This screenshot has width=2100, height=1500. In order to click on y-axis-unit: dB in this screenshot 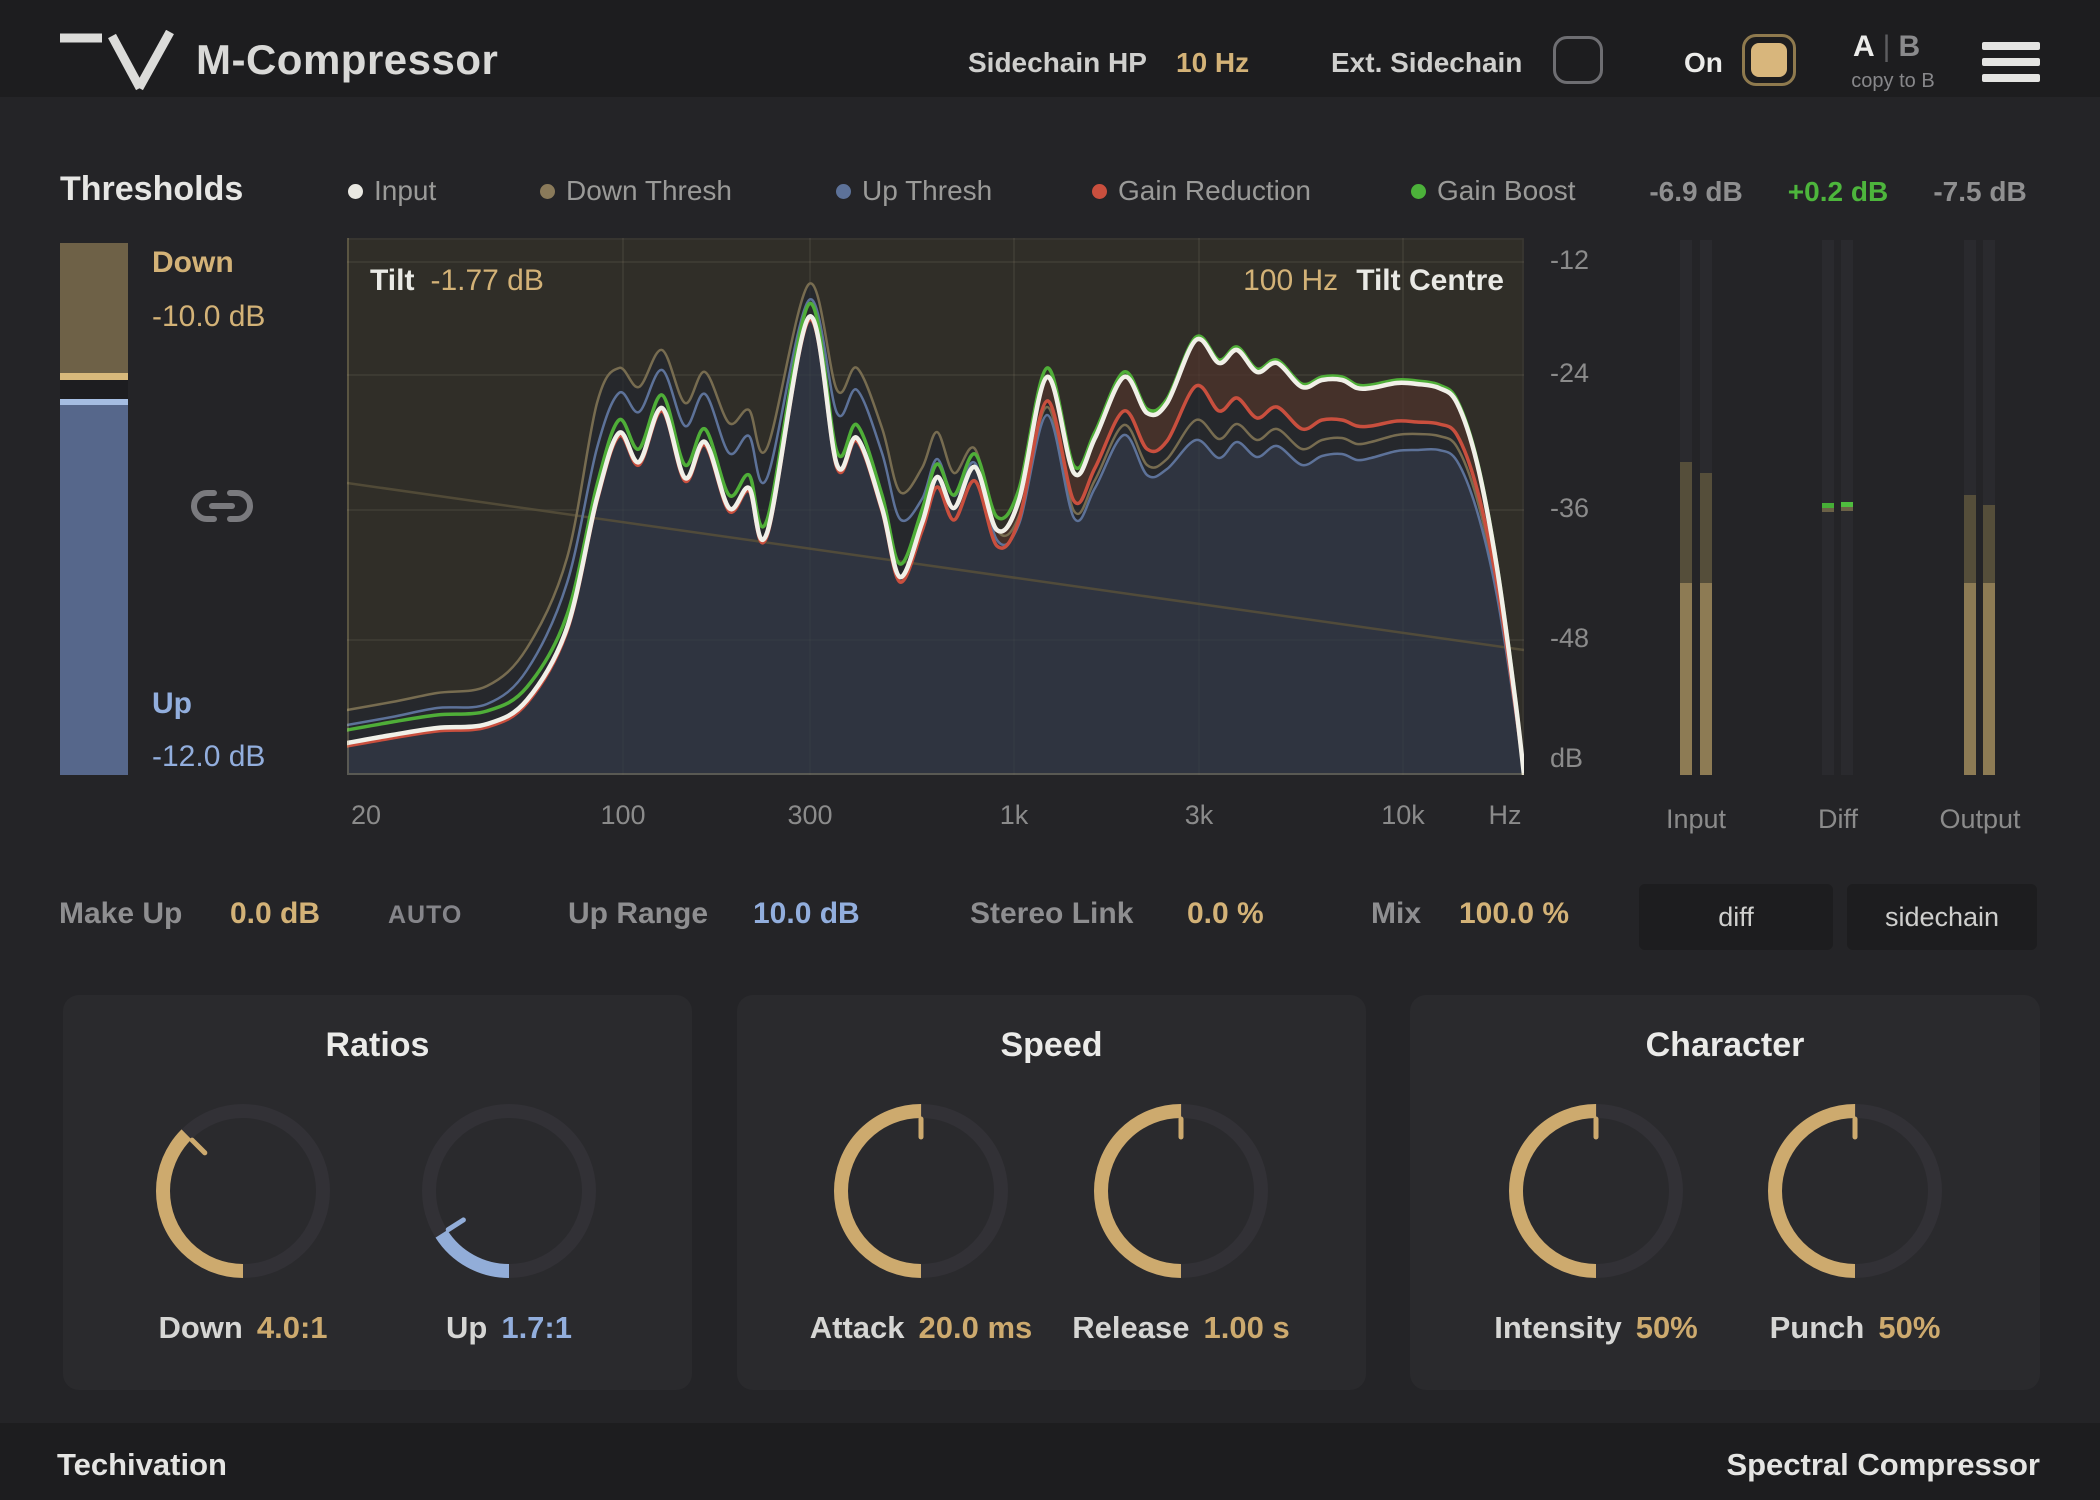, I will do `click(1567, 758)`.